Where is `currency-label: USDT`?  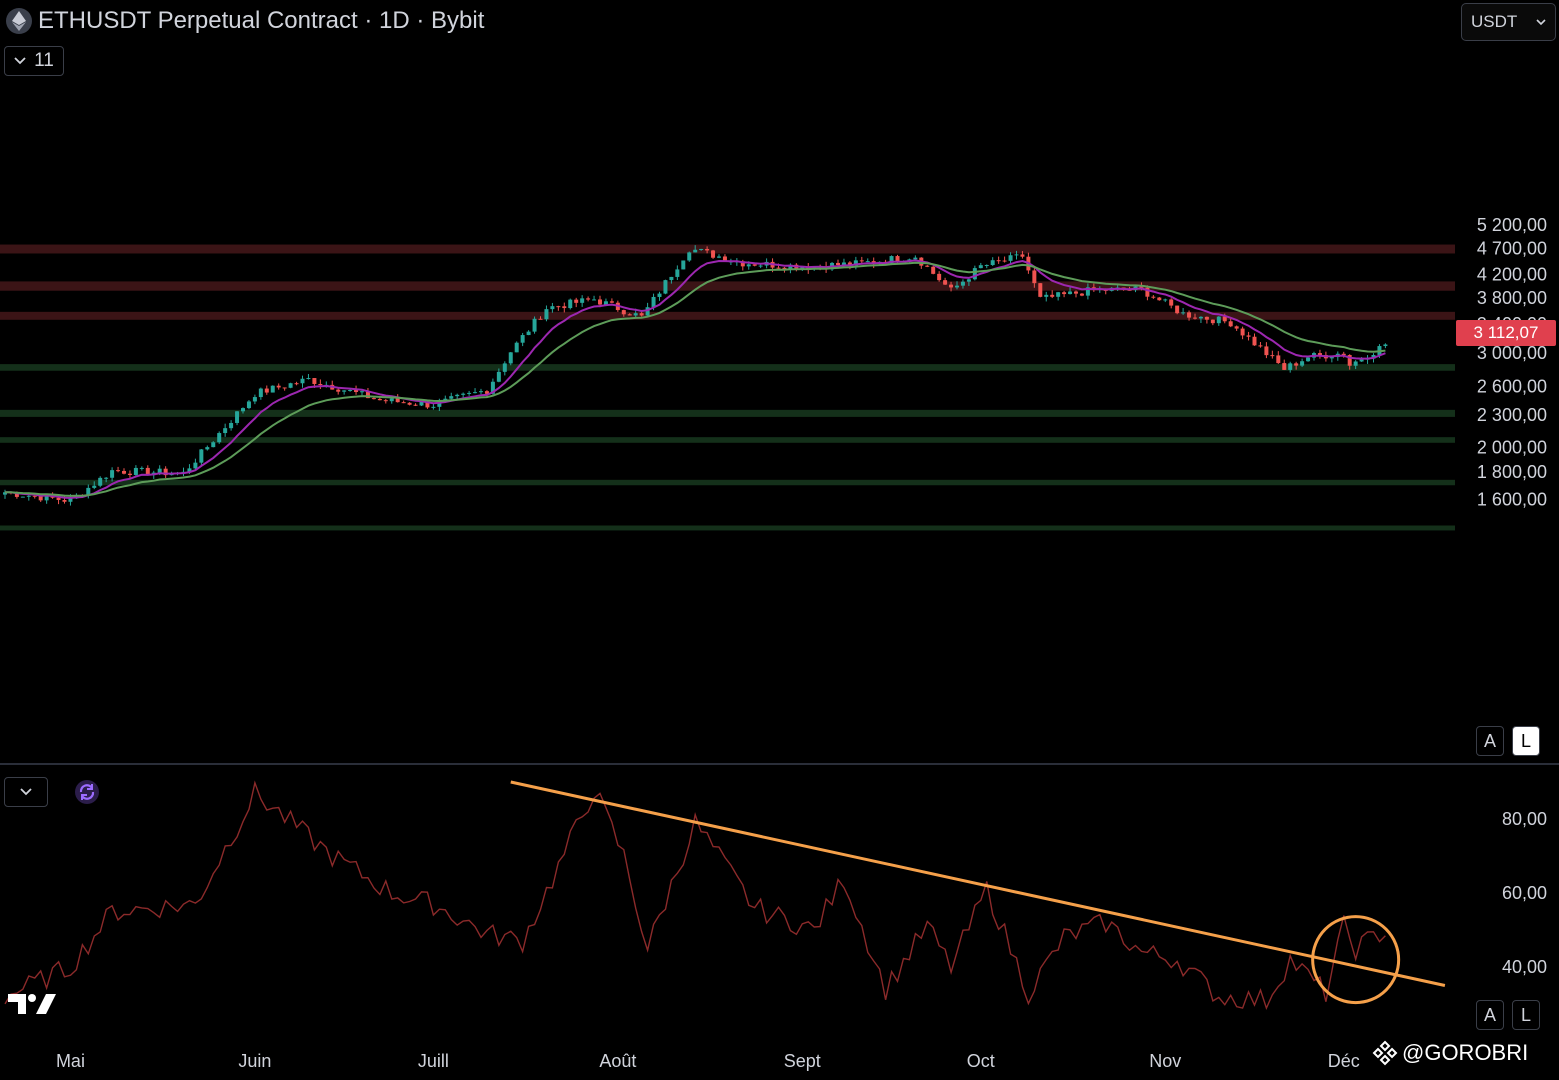 currency-label: USDT is located at coordinates (1494, 21).